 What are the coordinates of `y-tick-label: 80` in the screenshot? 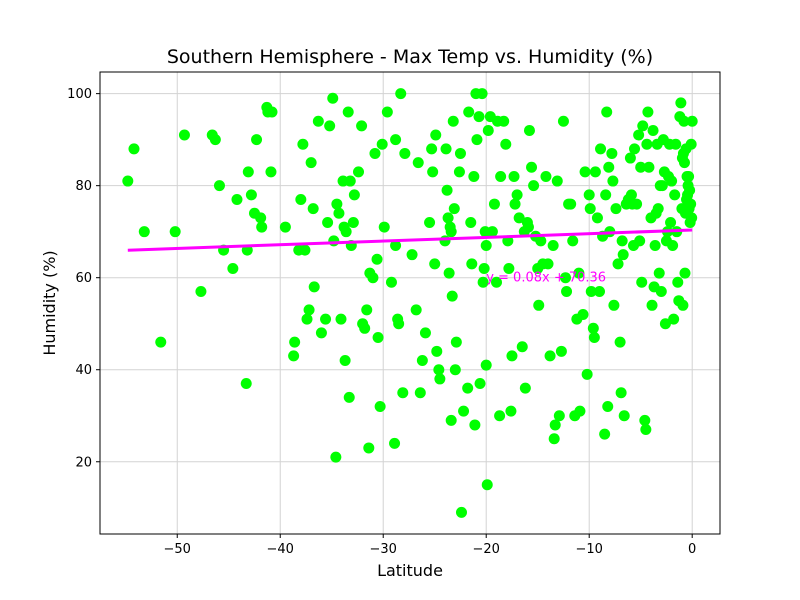 It's located at (83, 186).